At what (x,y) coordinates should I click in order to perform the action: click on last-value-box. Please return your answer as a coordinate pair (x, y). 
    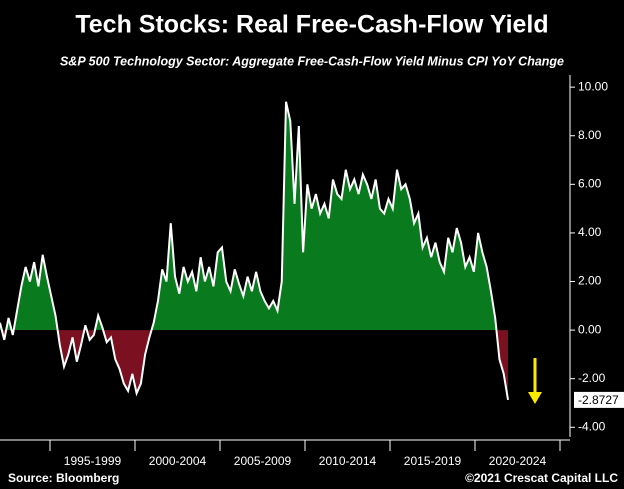
    Looking at the image, I should click on (599, 399).